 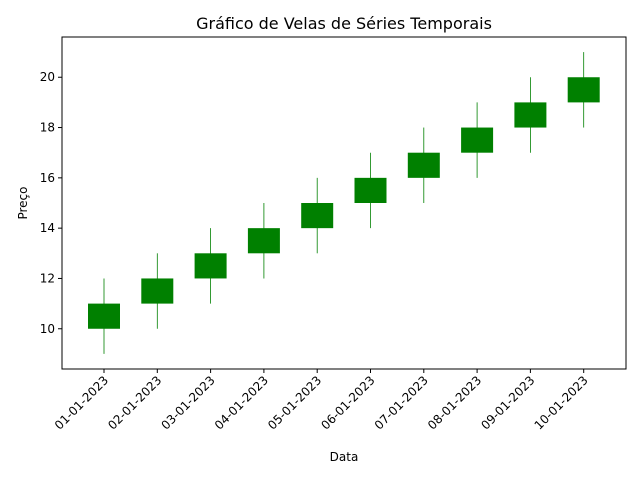 I want to click on x-tick-label: 08-01-2023, so click(x=454, y=402).